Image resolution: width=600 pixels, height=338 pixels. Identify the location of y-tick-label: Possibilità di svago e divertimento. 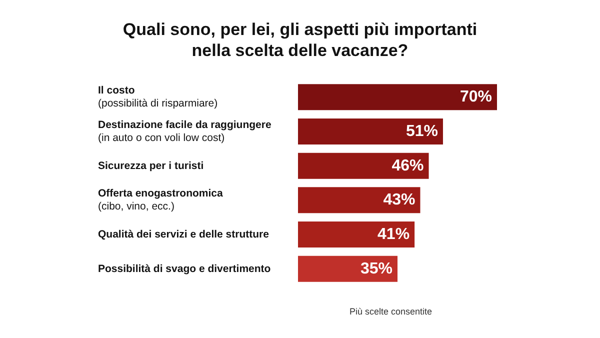
(184, 268).